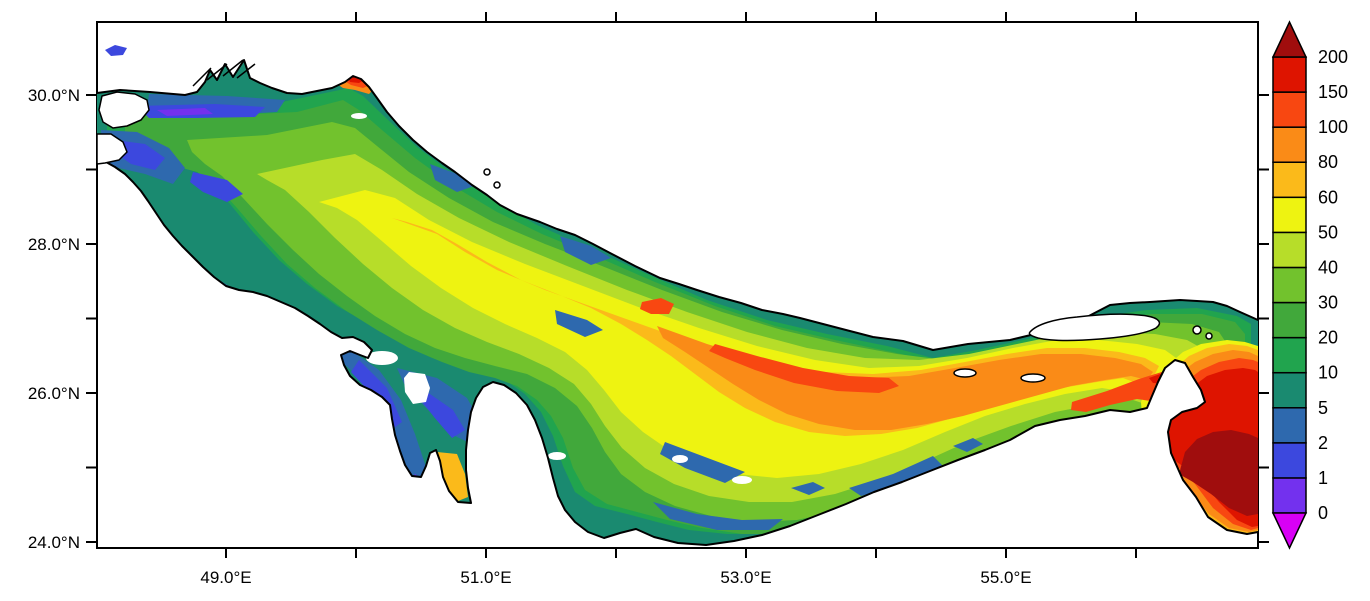 This screenshot has width=1370, height=601. I want to click on shallow-region-1-2-nw3, so click(216, 187).